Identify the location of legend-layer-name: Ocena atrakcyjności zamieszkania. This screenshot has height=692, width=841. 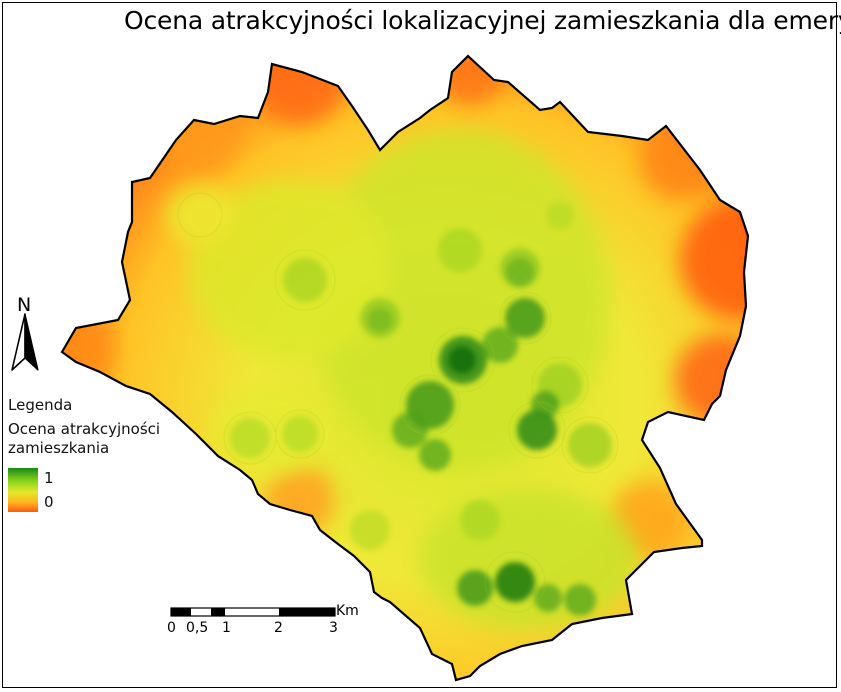
(84, 438).